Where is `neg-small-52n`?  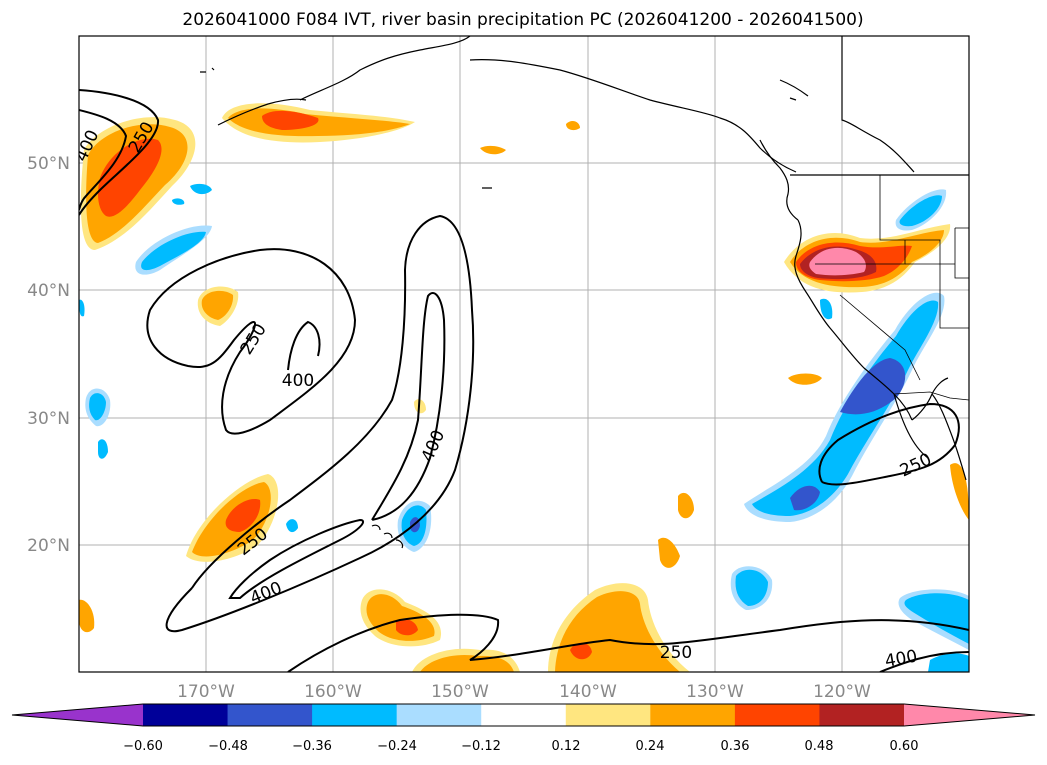
neg-small-52n is located at coordinates (201, 189).